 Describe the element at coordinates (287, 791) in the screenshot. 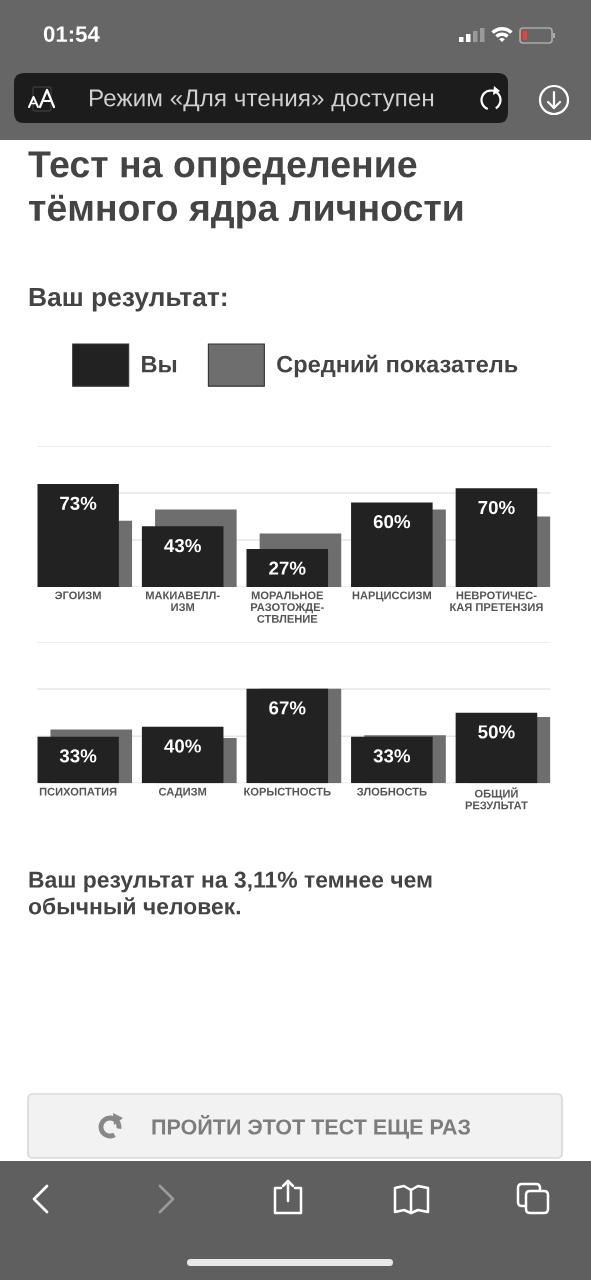

I see `x-tick-label: КОРЫСТНОСТЬ` at that location.